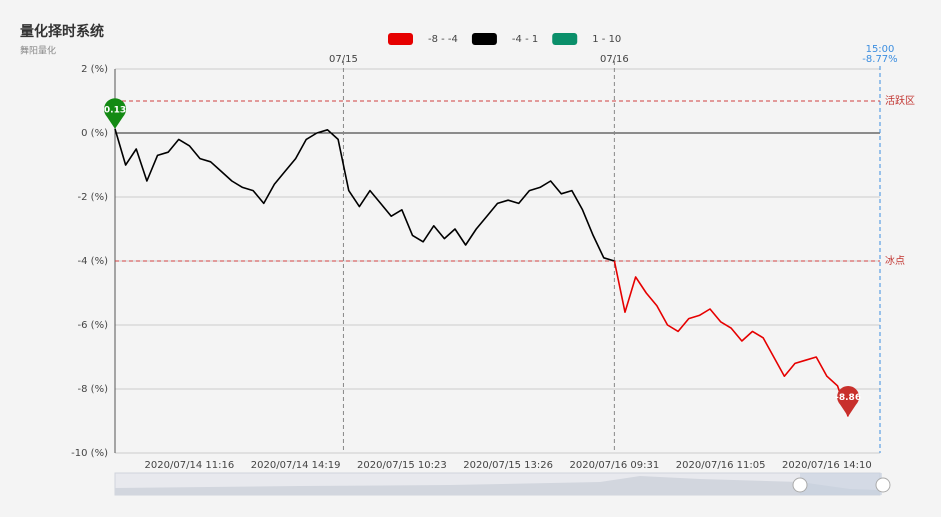  Describe the element at coordinates (827, 465) in the screenshot. I see `x-tick-label: 2020/07/16 14:10` at that location.